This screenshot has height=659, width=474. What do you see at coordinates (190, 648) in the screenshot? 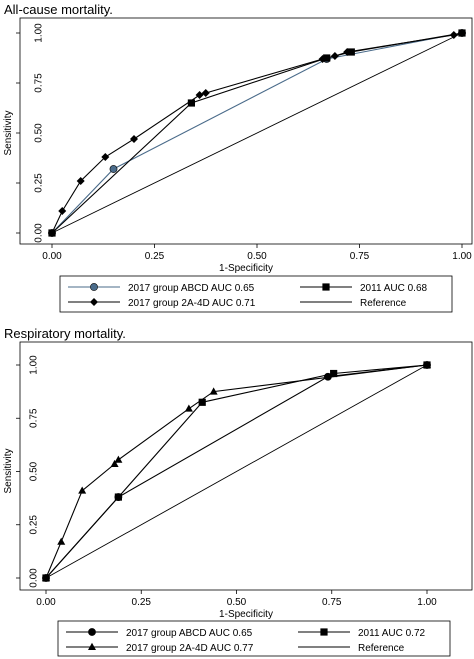
I see `legend-label: 2017 group 2A-4D AUC 0.77` at bounding box center [190, 648].